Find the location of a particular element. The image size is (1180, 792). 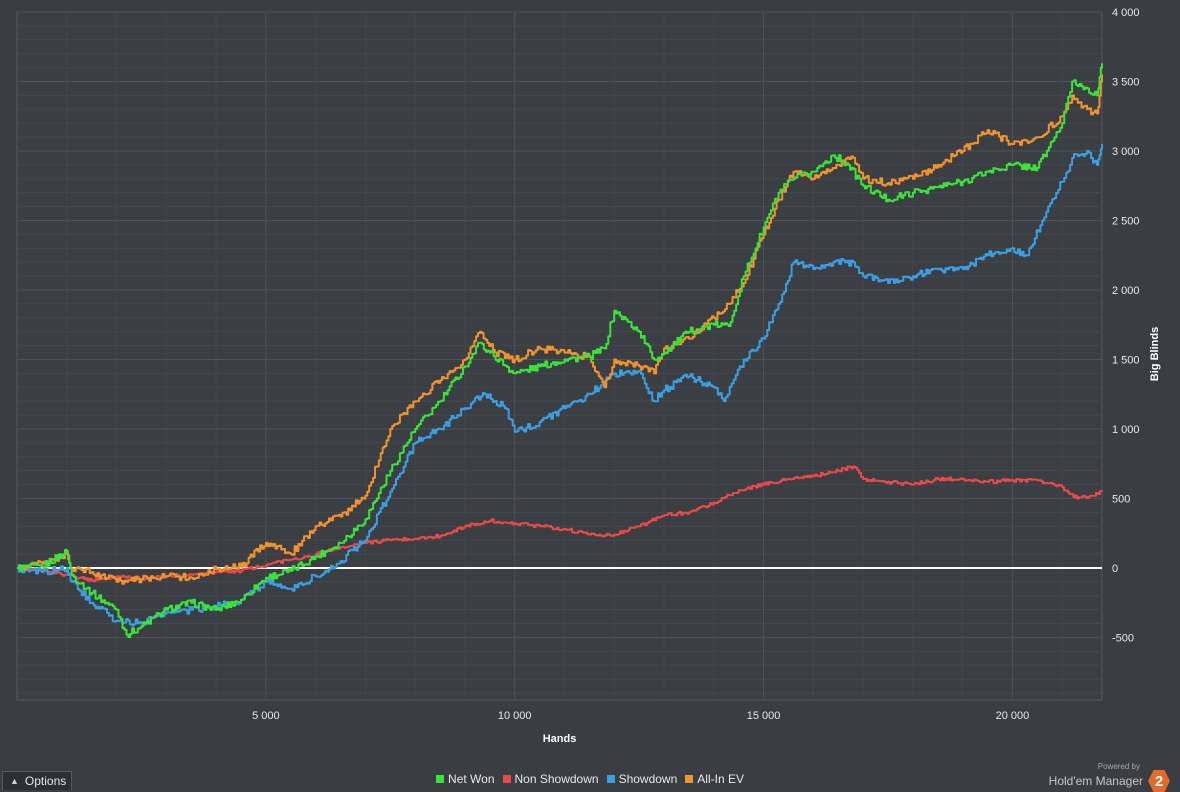

y-tick-label: 500 is located at coordinates (1121, 499).